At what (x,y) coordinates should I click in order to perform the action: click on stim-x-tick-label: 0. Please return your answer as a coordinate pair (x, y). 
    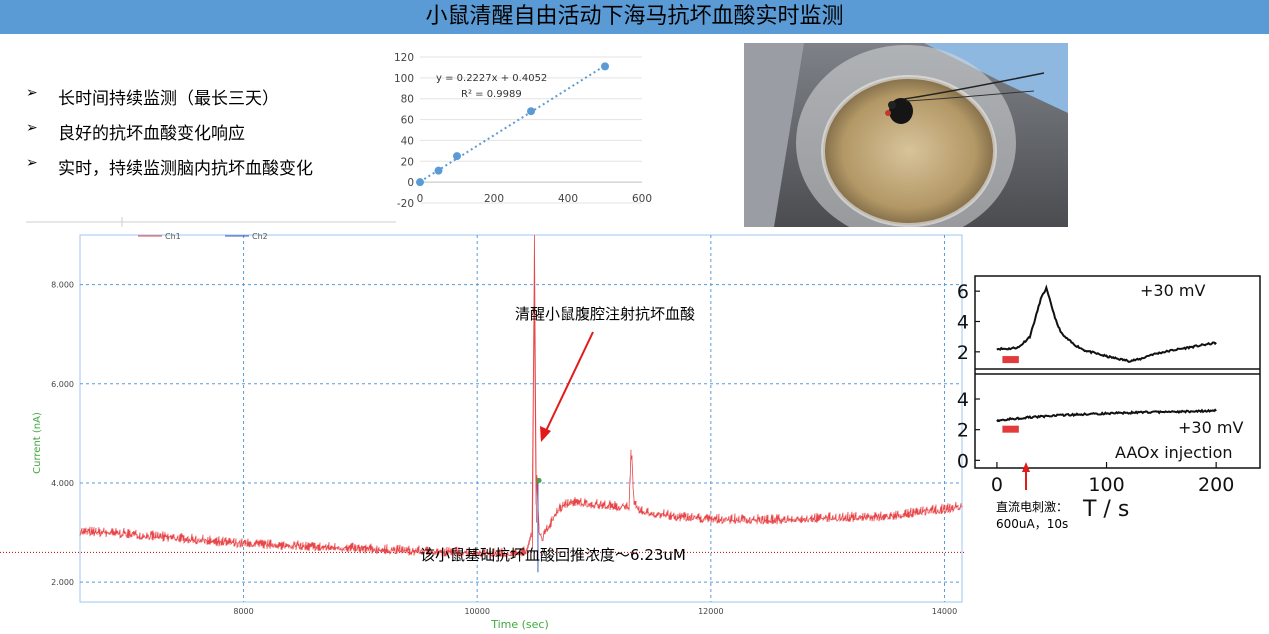
    Looking at the image, I should click on (997, 485).